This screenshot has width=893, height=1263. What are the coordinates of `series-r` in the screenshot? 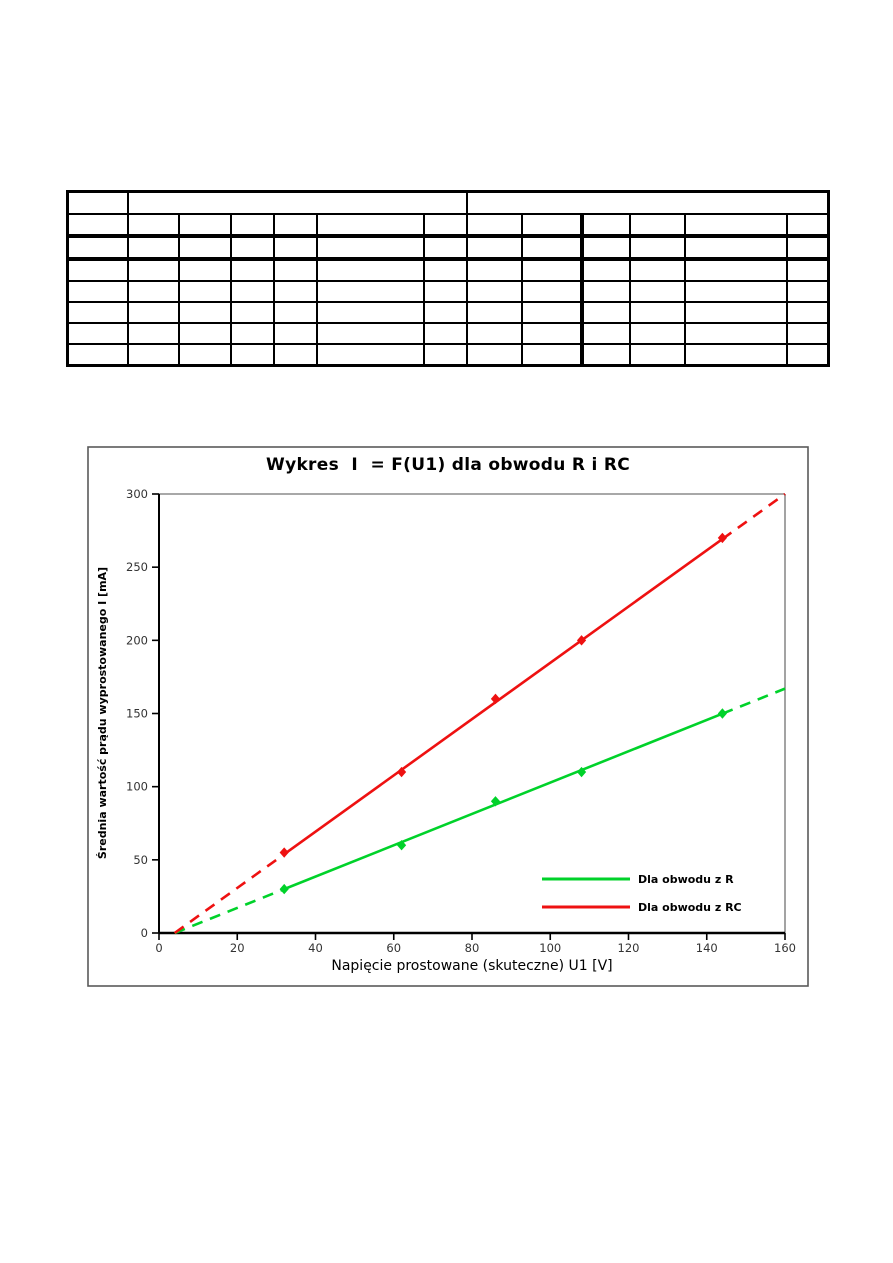 It's located at (480, 811).